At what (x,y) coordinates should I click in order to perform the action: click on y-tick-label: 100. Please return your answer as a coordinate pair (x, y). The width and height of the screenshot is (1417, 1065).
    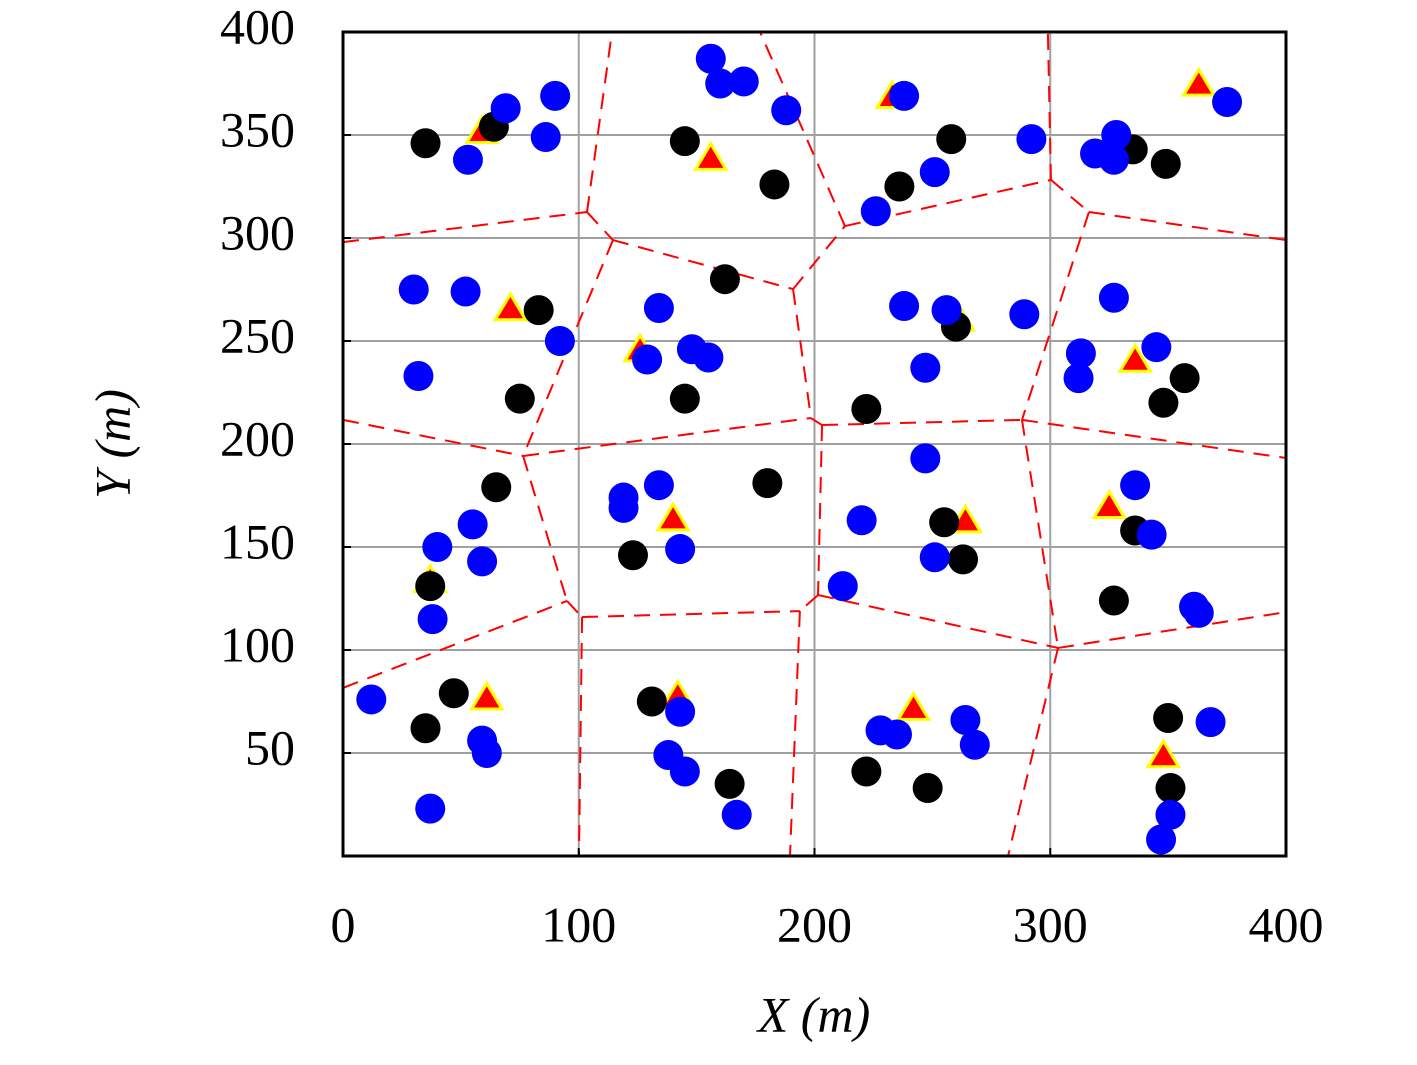
    Looking at the image, I should click on (257, 644).